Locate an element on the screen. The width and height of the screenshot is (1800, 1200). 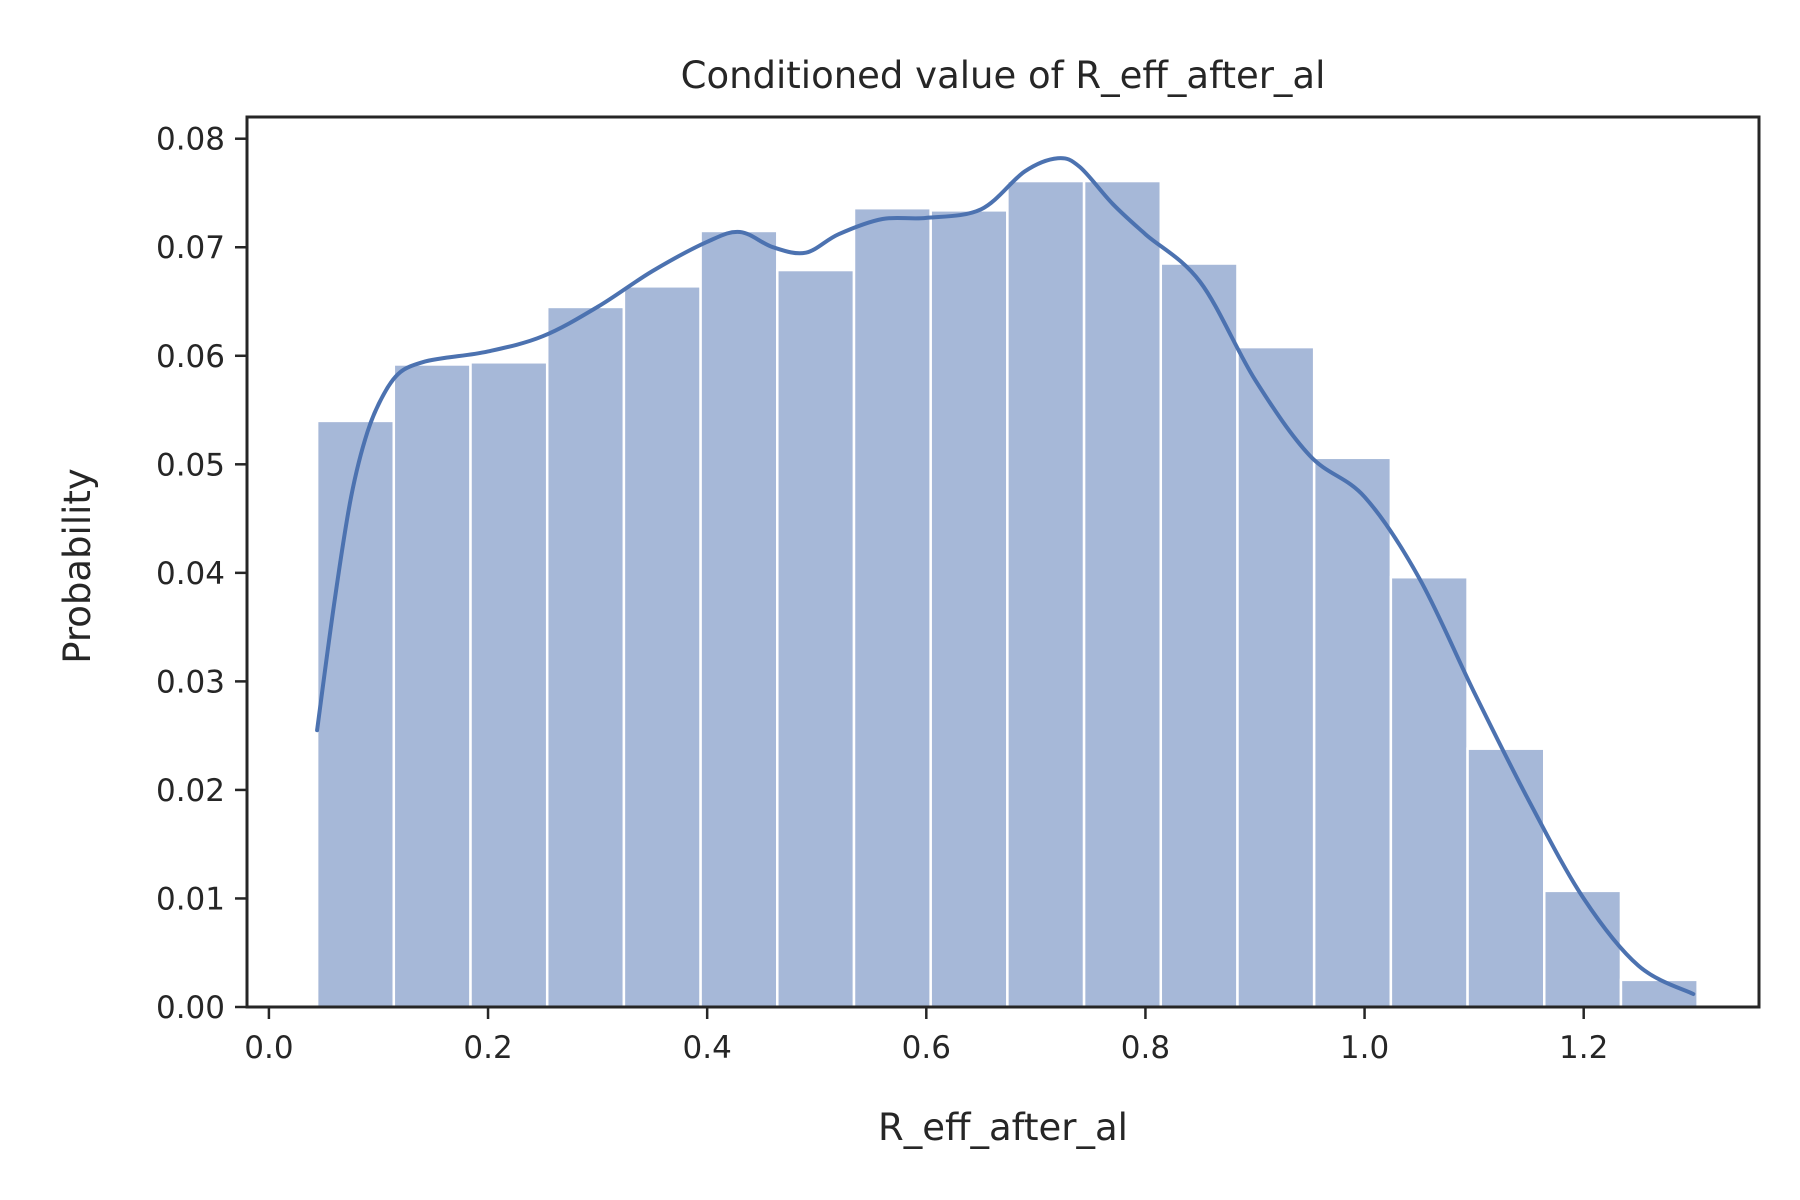
x-tick-label: 0.4 is located at coordinates (707, 1048).